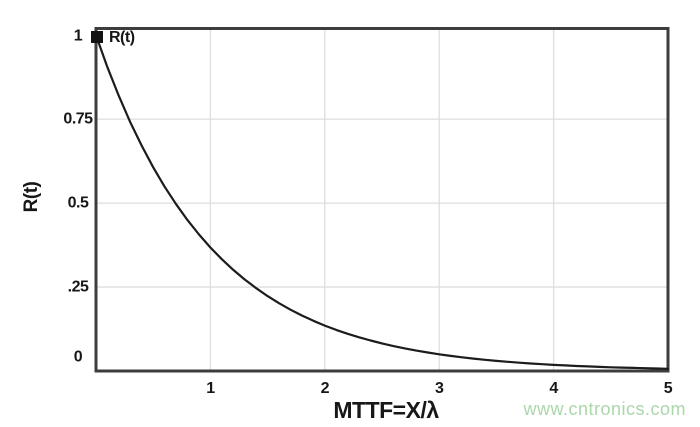 The image size is (700, 427). I want to click on x-tick-label: 4, so click(553, 388).